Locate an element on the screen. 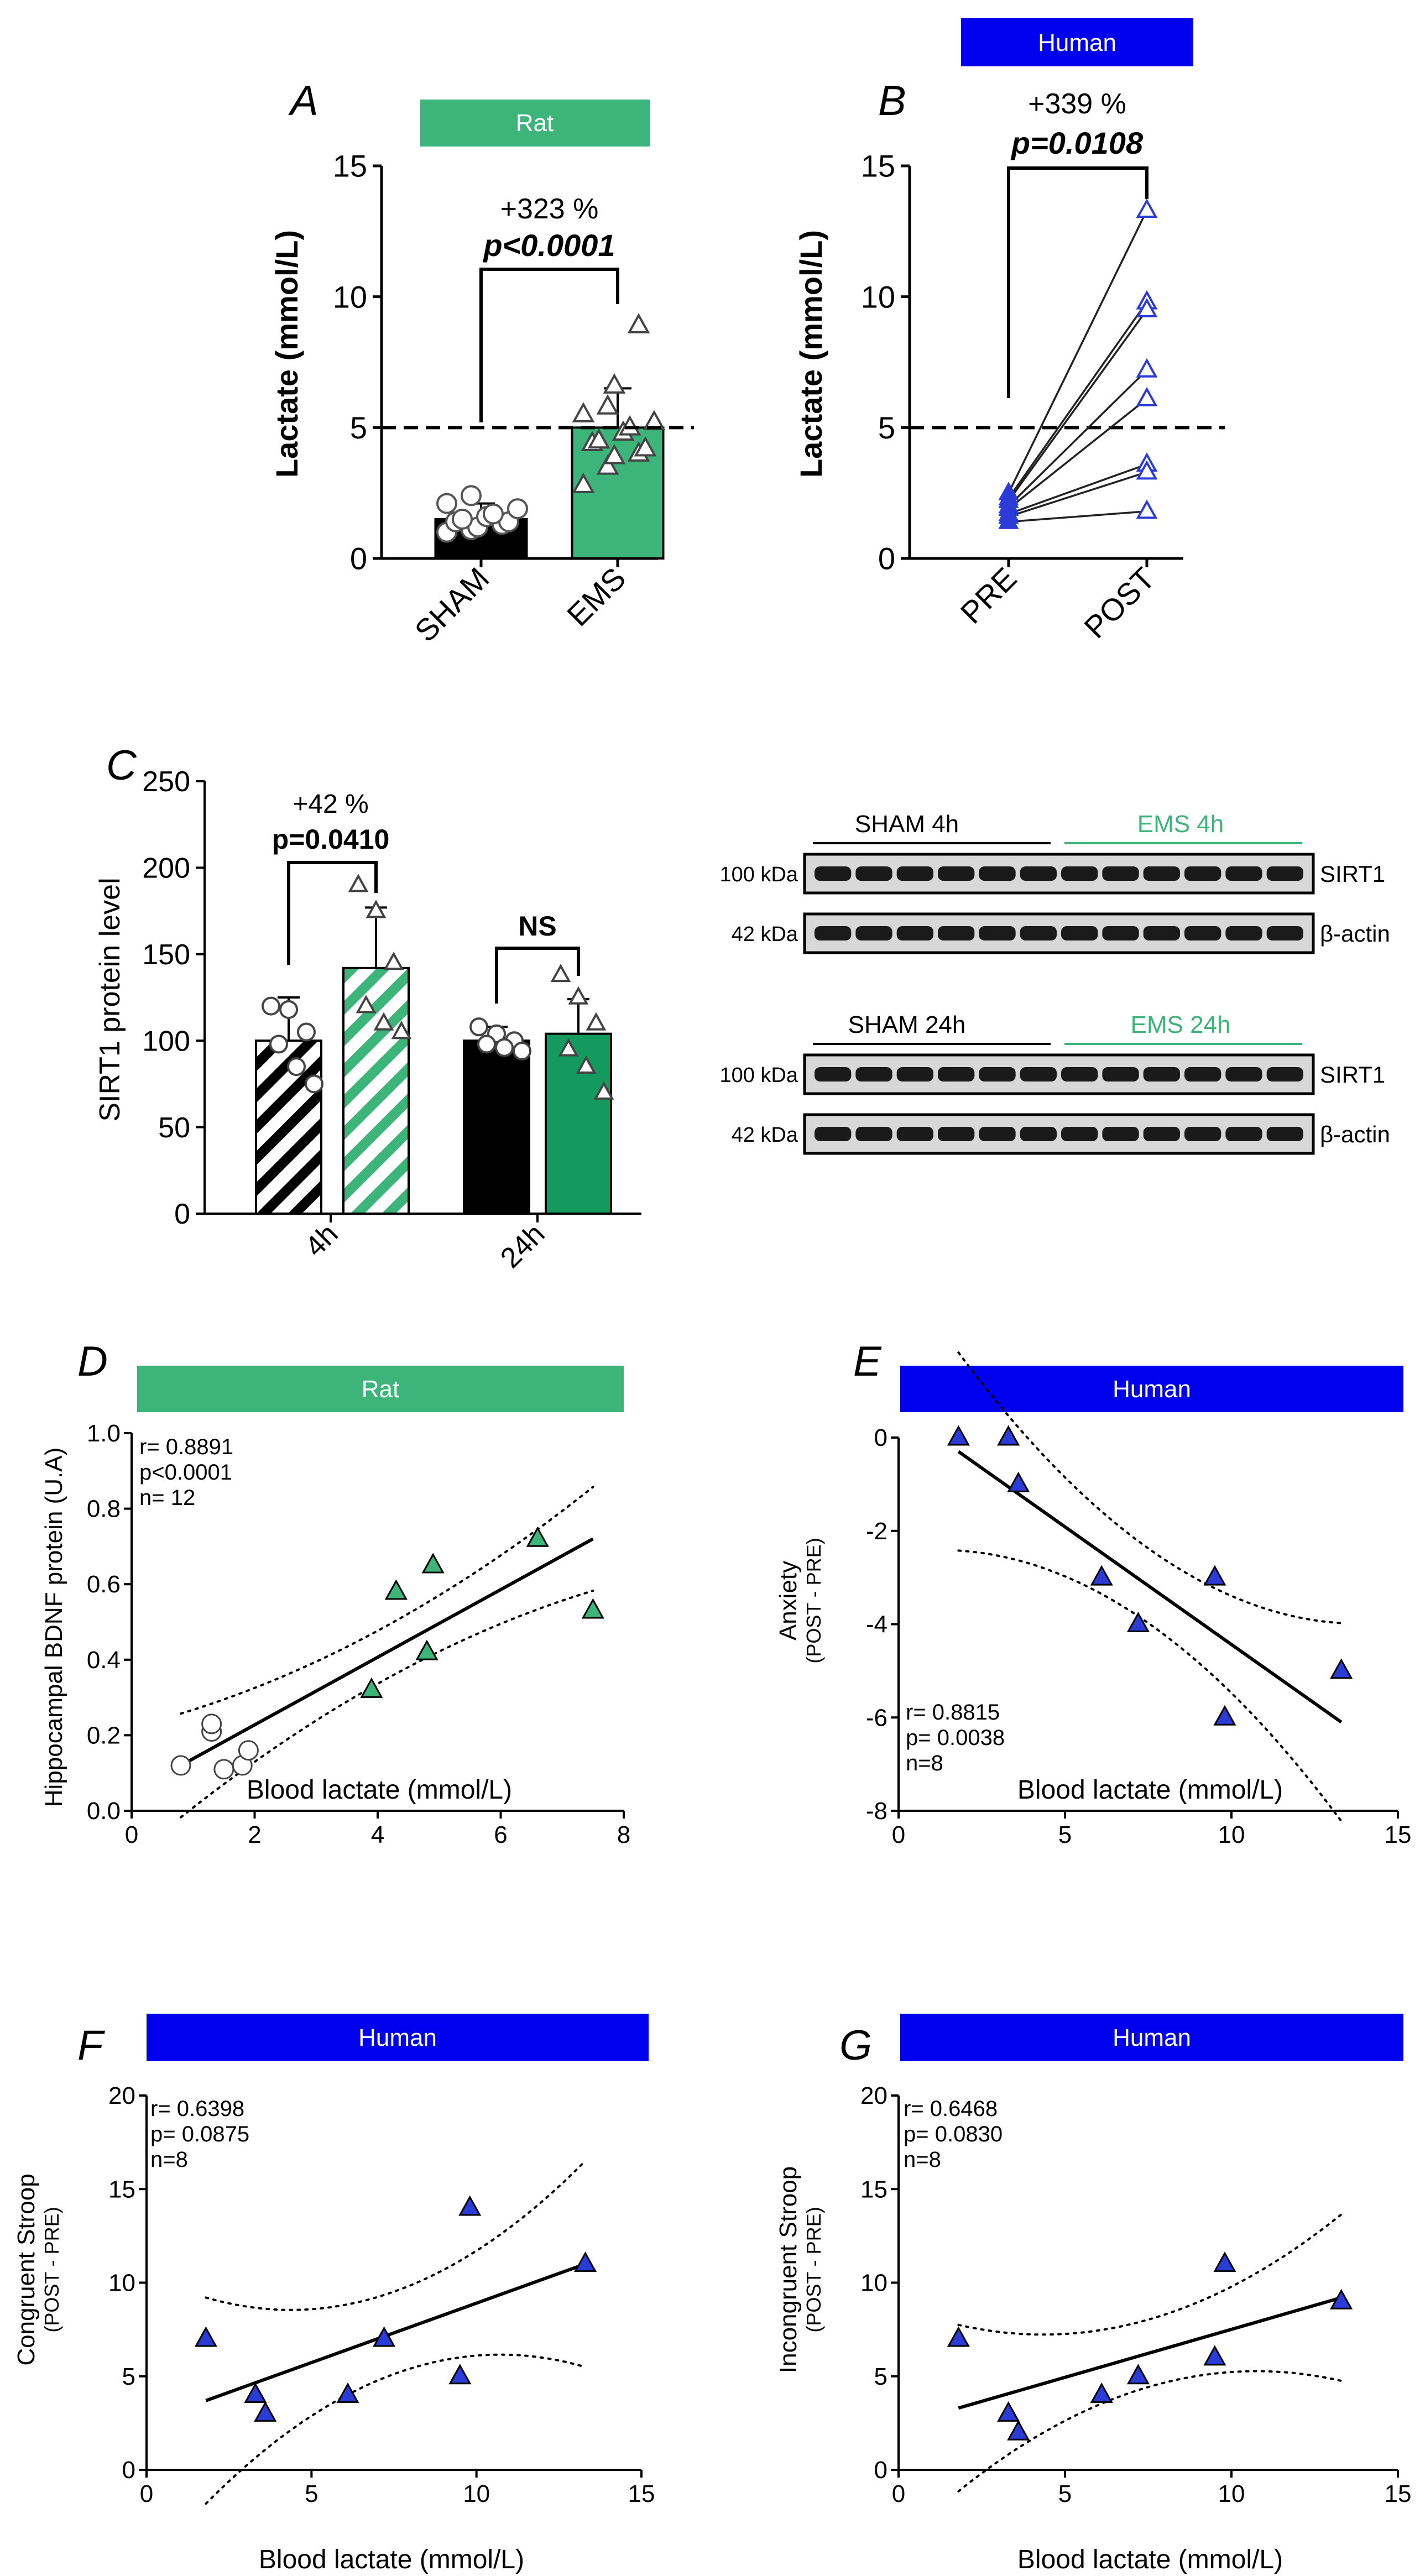  panel-letter: G is located at coordinates (855, 2045).